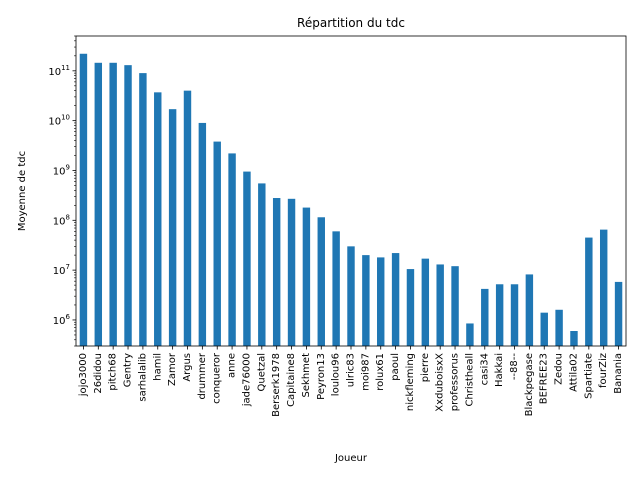 This screenshot has width=640, height=480. What do you see at coordinates (61, 170) in the screenshot?
I see `y-tick-label: 10⁹` at bounding box center [61, 170].